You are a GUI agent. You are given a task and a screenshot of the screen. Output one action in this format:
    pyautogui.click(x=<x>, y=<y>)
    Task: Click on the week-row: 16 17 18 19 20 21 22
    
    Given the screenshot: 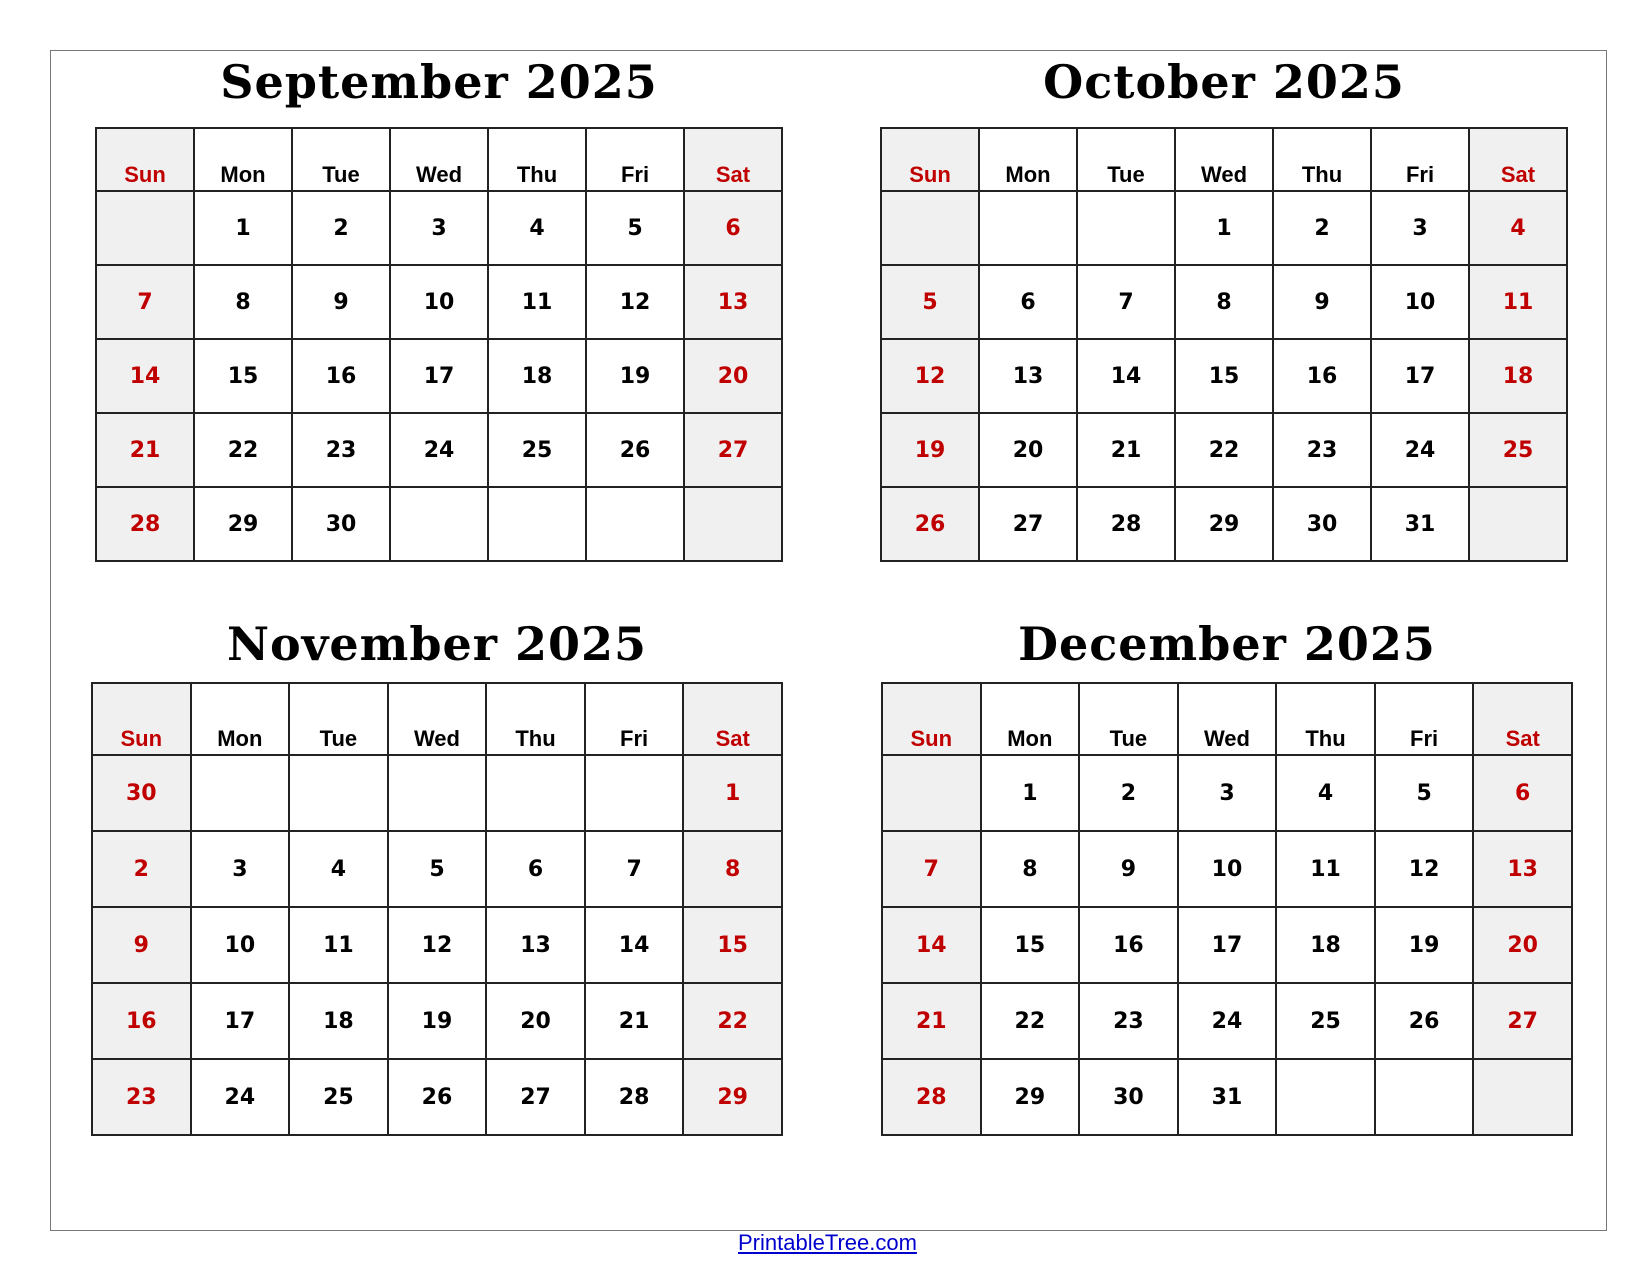 What is the action you would take?
    pyautogui.click(x=437, y=1021)
    